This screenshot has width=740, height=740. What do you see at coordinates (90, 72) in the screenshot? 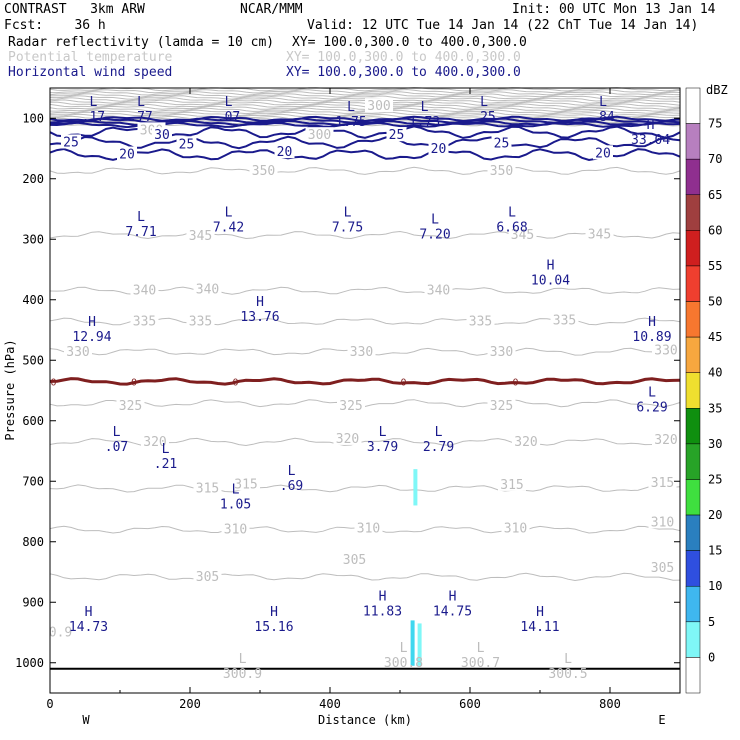
I see `field-name-wind: Horizontal wind speed` at bounding box center [90, 72].